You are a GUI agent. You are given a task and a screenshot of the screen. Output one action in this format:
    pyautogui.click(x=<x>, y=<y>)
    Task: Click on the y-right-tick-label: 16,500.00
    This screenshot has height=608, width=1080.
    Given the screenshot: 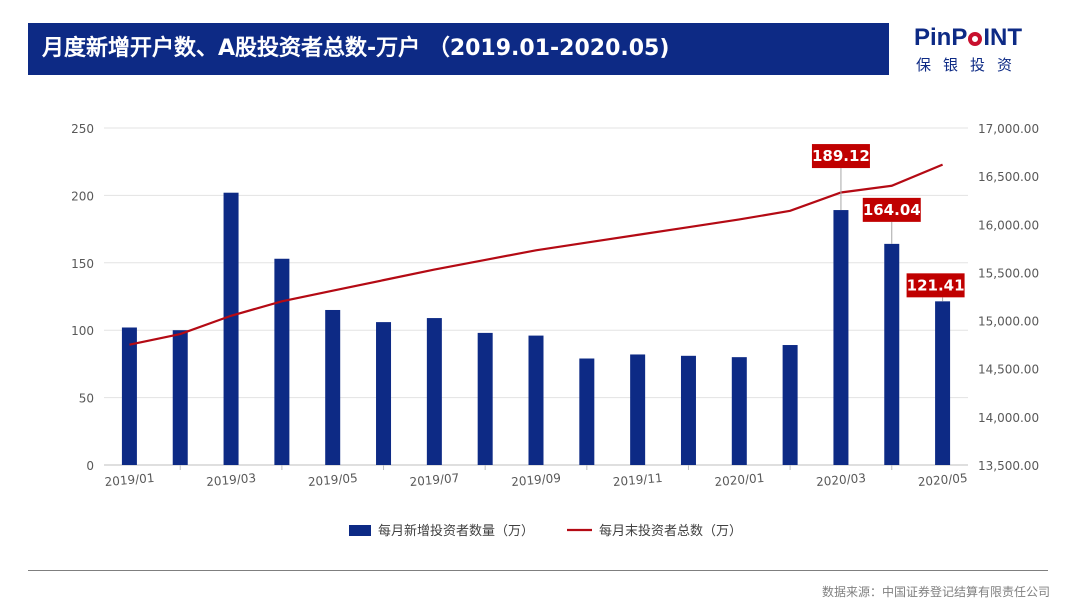 What is the action you would take?
    pyautogui.click(x=1008, y=177)
    